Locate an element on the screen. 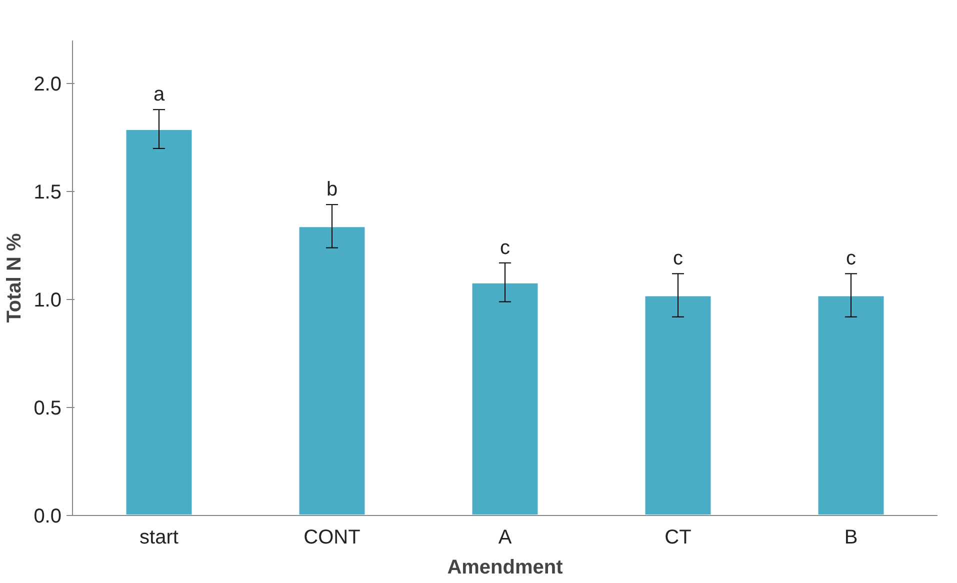  y-tick-label: 2.0 is located at coordinates (48, 85).